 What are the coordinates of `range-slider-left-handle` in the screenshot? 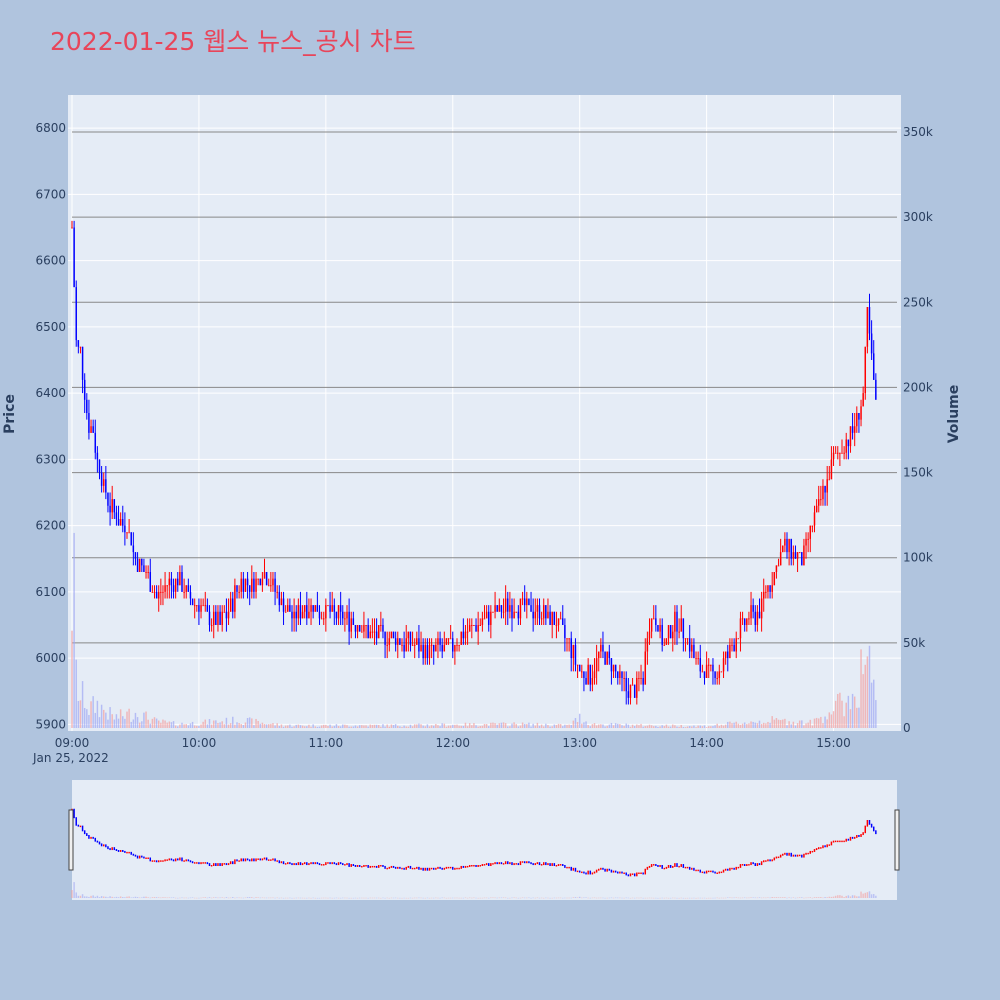 It's located at (71, 840).